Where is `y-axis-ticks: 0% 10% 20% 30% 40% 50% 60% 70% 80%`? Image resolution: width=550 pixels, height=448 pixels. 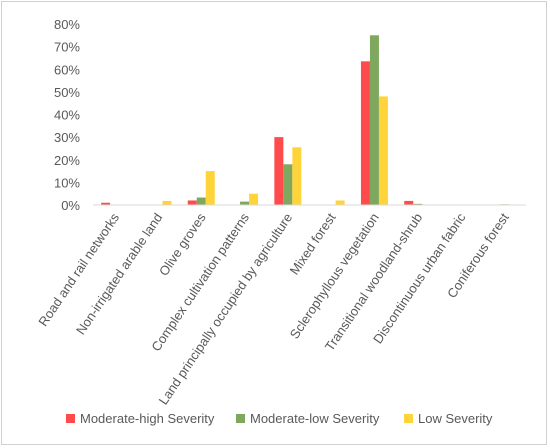 y-axis-ticks: 0% 10% 20% 30% 40% 50% 60% 70% 80% is located at coordinates (67, 115).